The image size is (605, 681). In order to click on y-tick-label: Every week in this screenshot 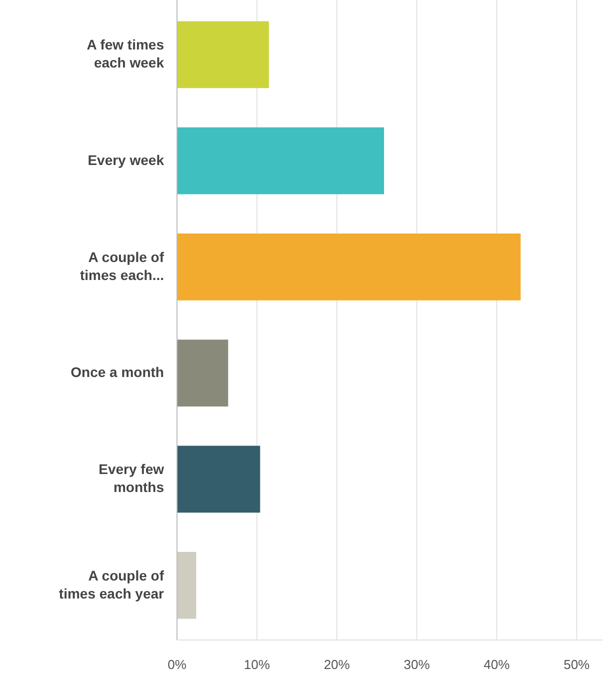, I will do `click(126, 160)`.